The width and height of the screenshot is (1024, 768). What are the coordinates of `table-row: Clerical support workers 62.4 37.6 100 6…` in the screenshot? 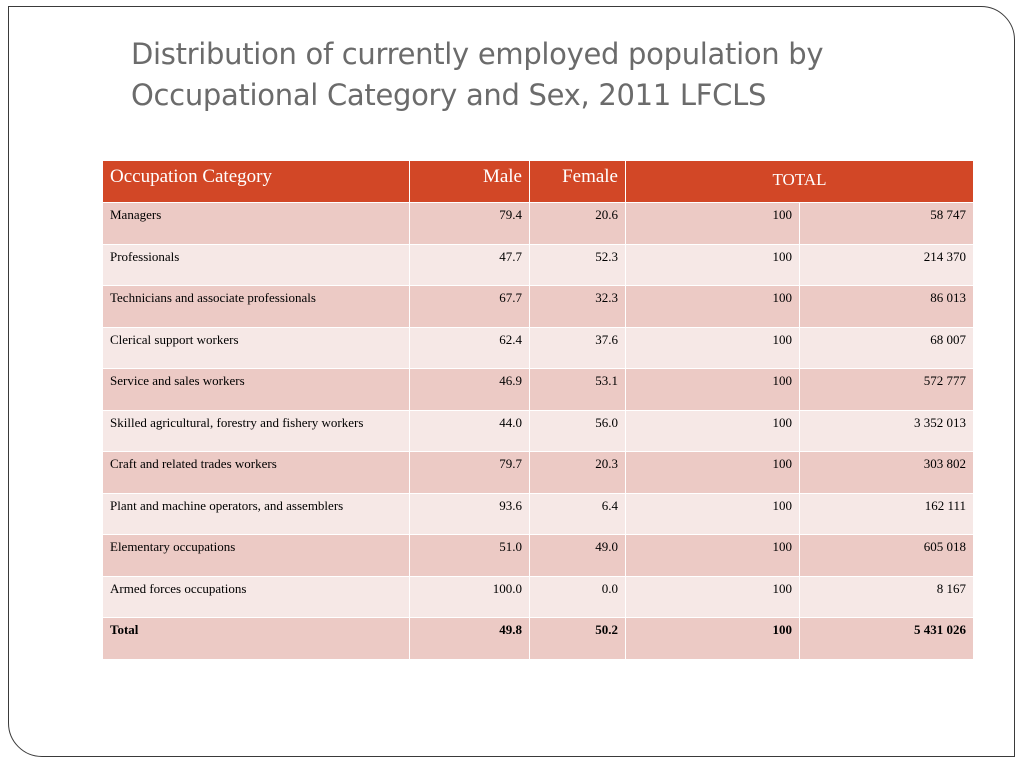 It's located at (538, 347).